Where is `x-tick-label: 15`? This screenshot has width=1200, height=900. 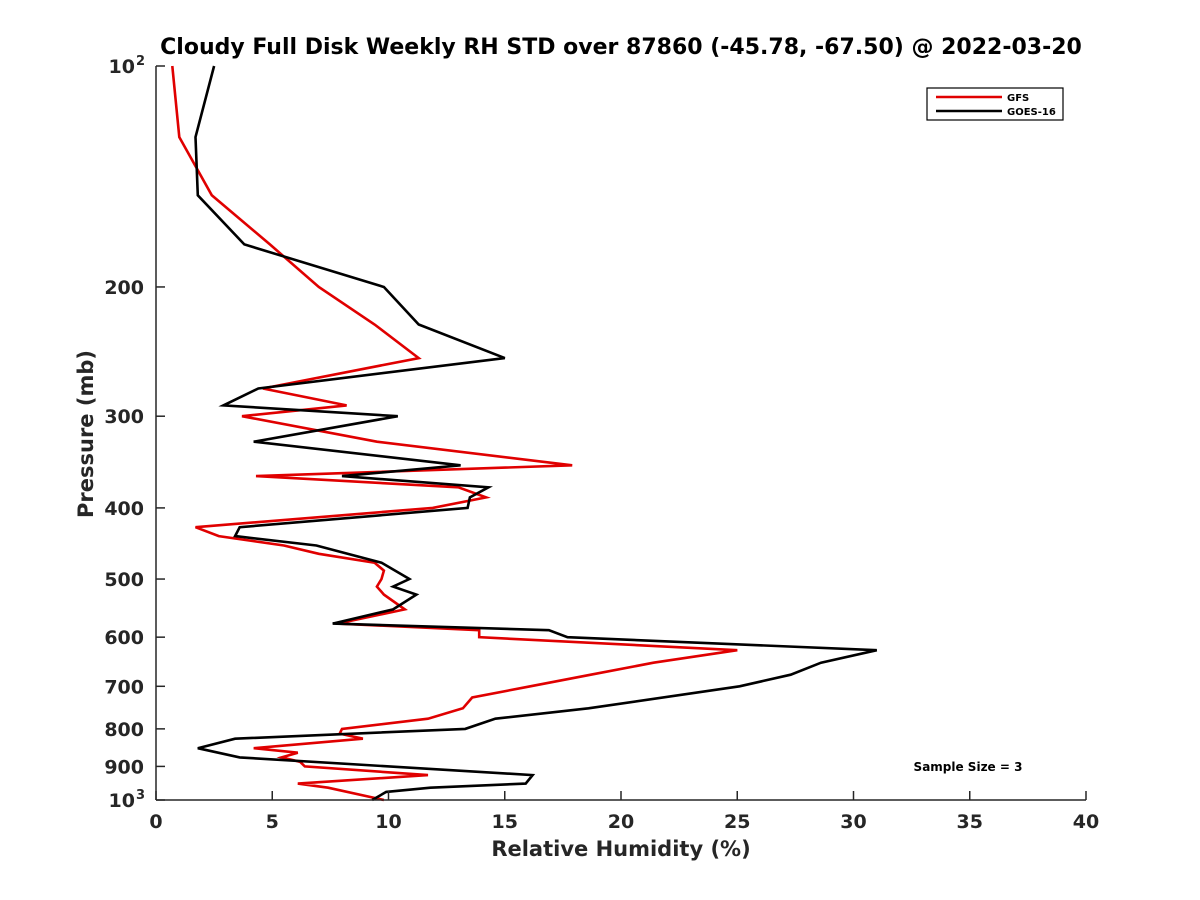 x-tick-label: 15 is located at coordinates (505, 822).